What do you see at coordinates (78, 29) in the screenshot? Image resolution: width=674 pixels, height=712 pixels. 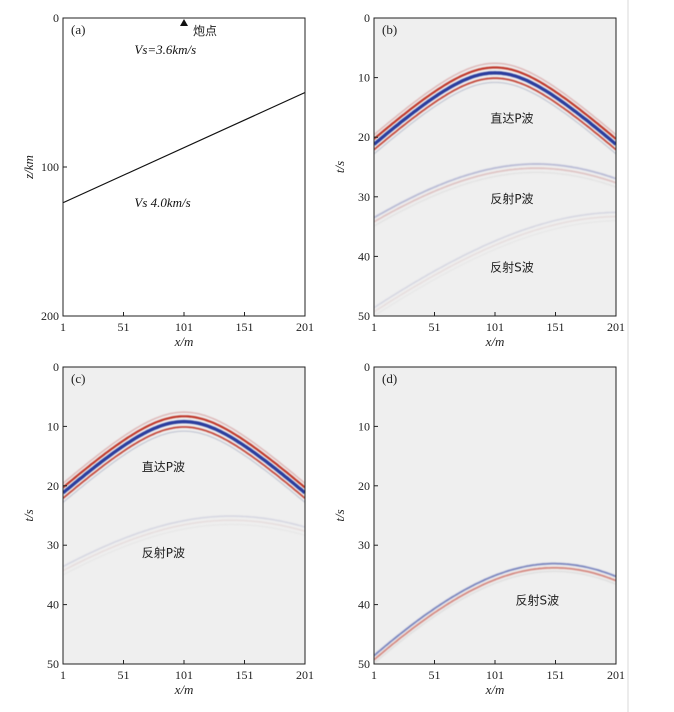 I see `panel-label: (a)` at bounding box center [78, 29].